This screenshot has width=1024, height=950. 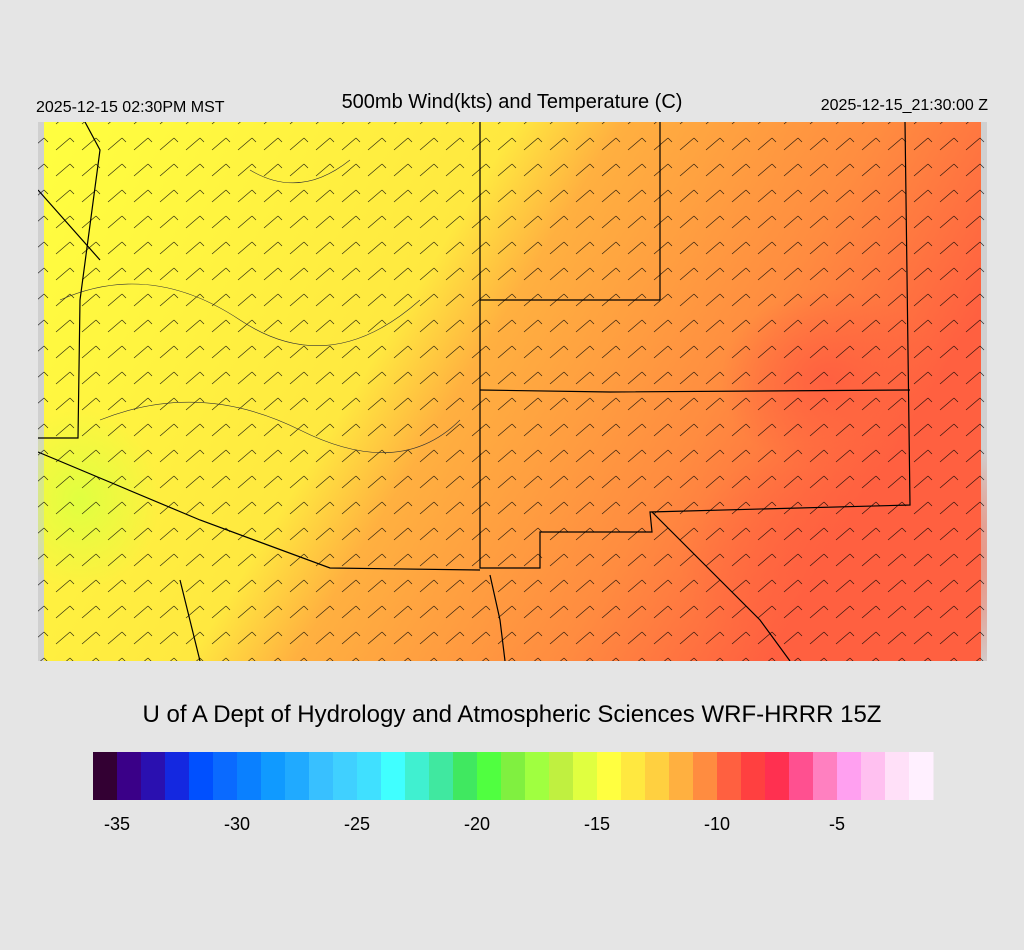 I want to click on colorbar-label: -15, so click(x=597, y=824).